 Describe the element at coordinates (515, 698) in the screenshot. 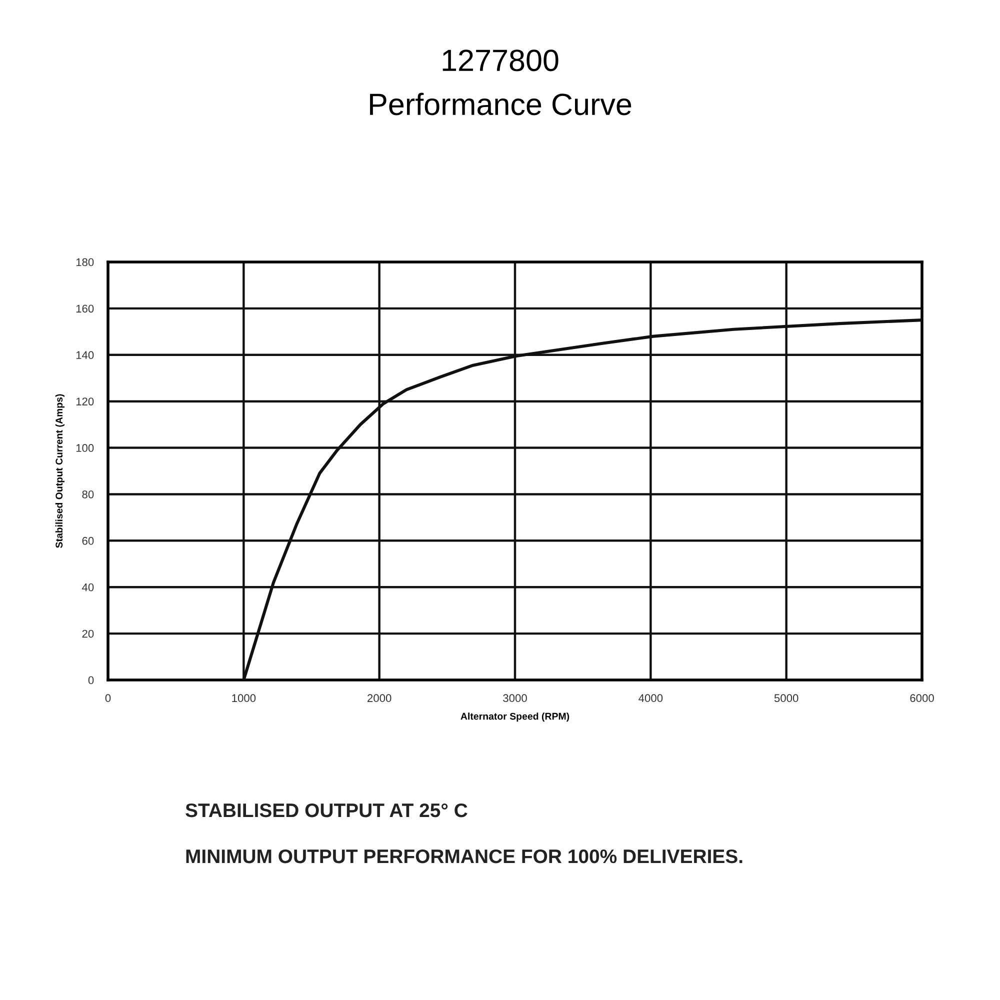

I see `x-tick-label: 3000` at that location.